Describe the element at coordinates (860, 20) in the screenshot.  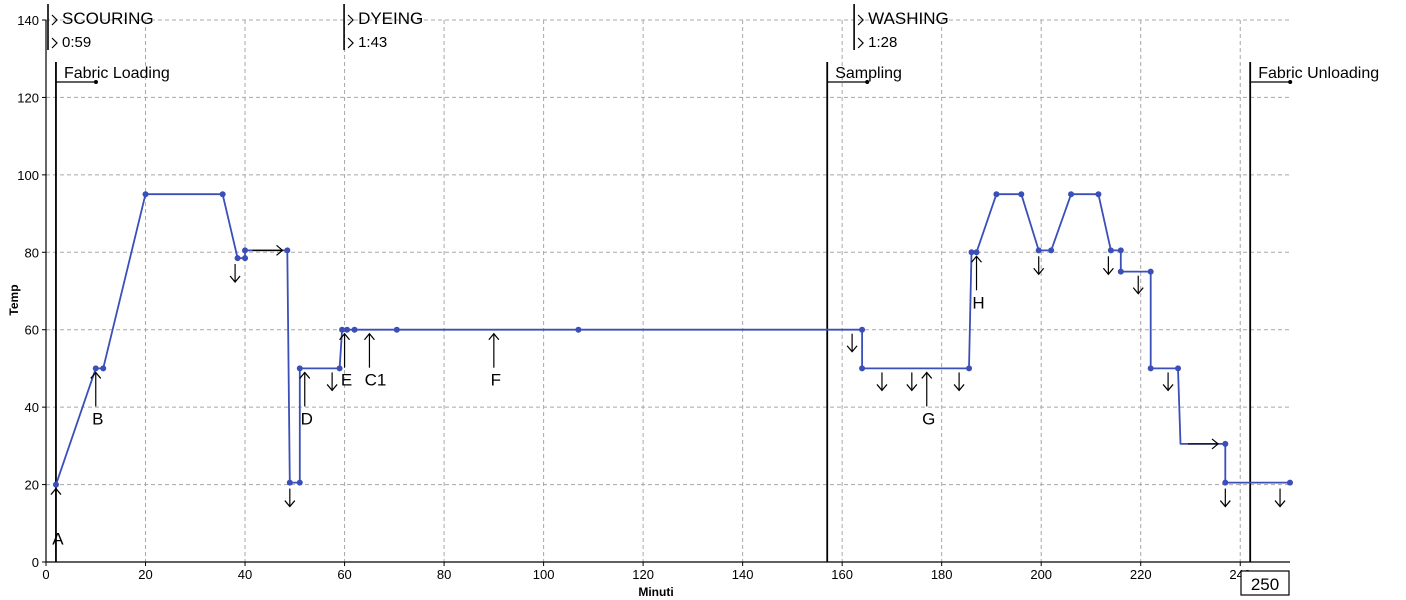
I see `phase-washing-chevron-icon` at that location.